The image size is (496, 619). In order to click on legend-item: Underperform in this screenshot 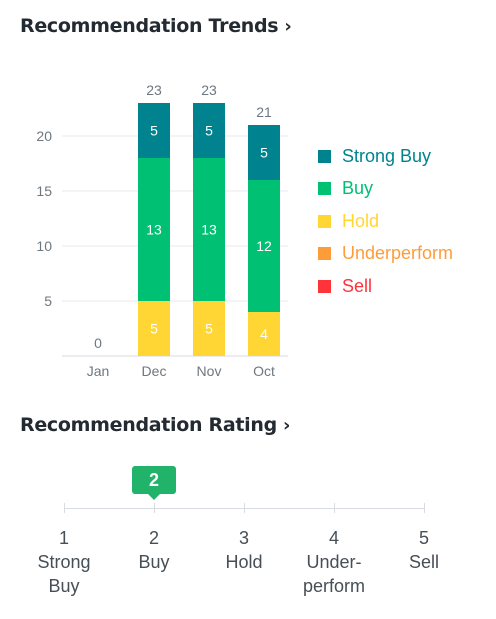, I will do `click(386, 253)`.